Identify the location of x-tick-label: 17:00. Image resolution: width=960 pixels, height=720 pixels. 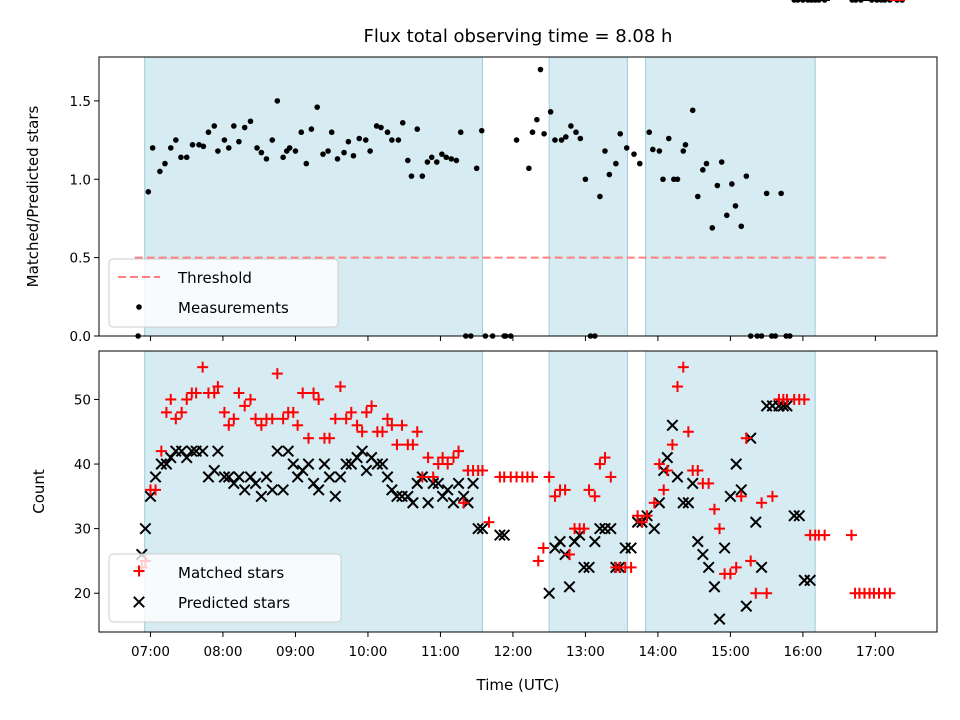
(875, 652).